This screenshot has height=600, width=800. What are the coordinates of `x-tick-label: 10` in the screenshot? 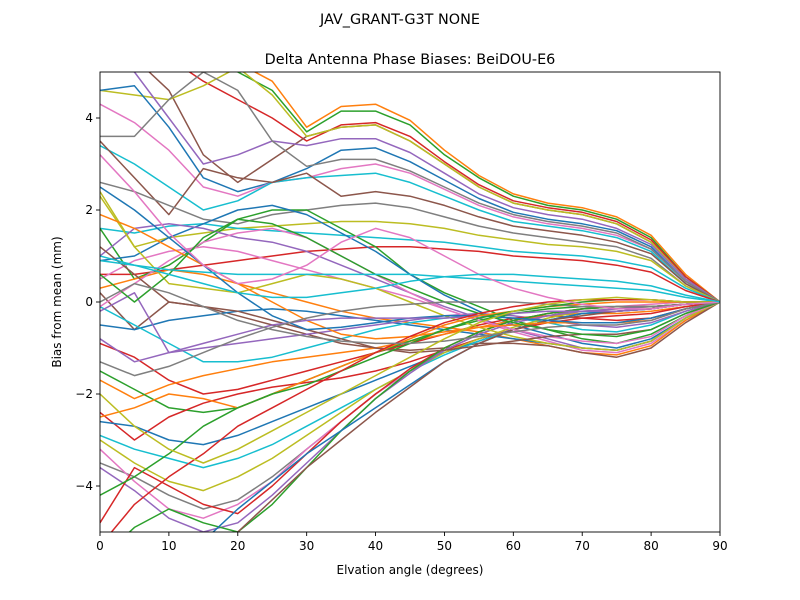 It's located at (168, 546).